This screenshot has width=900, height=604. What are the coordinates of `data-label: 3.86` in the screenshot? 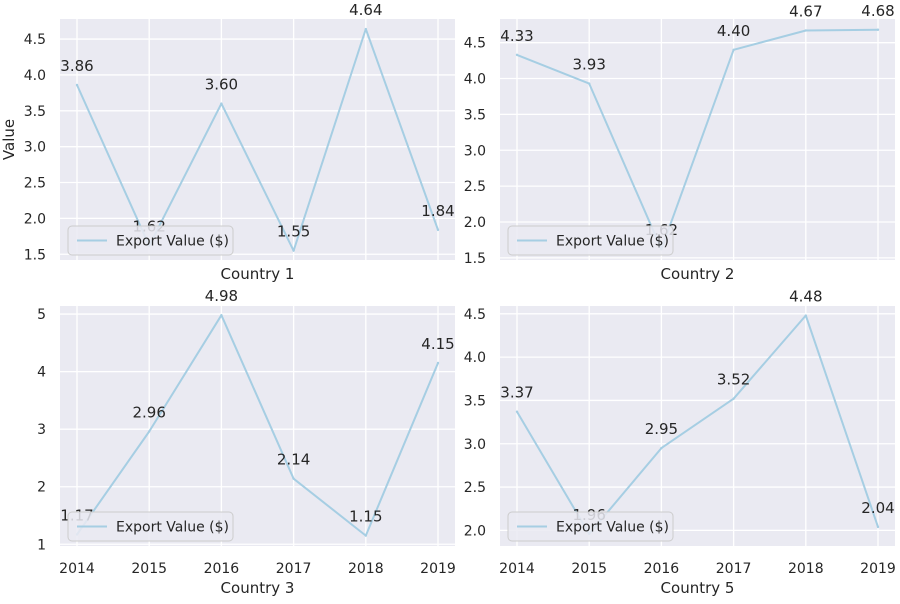 It's located at (76, 66).